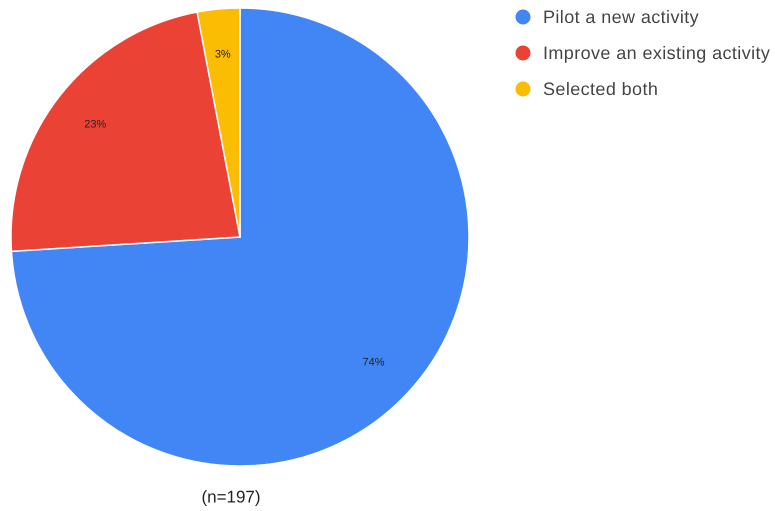 Image resolution: width=775 pixels, height=511 pixels. Describe the element at coordinates (231, 497) in the screenshot. I see `text: (n=197)` at that location.